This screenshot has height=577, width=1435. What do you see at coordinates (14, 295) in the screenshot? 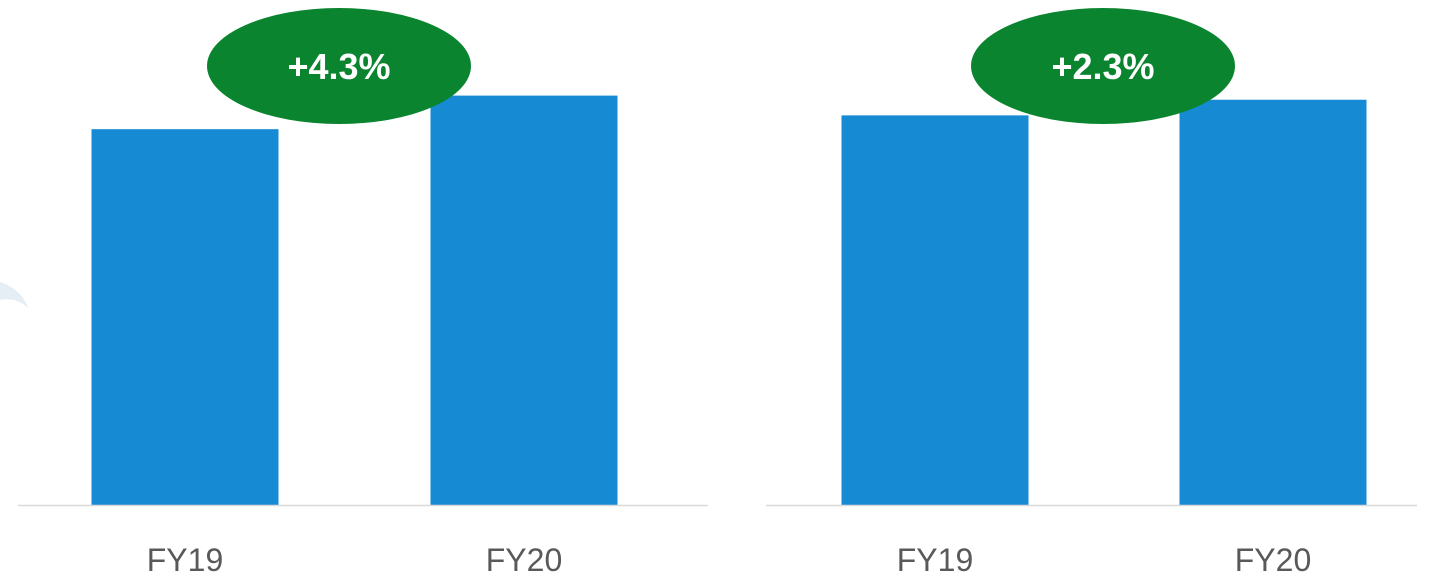
I see `watermark-fragment` at bounding box center [14, 295].